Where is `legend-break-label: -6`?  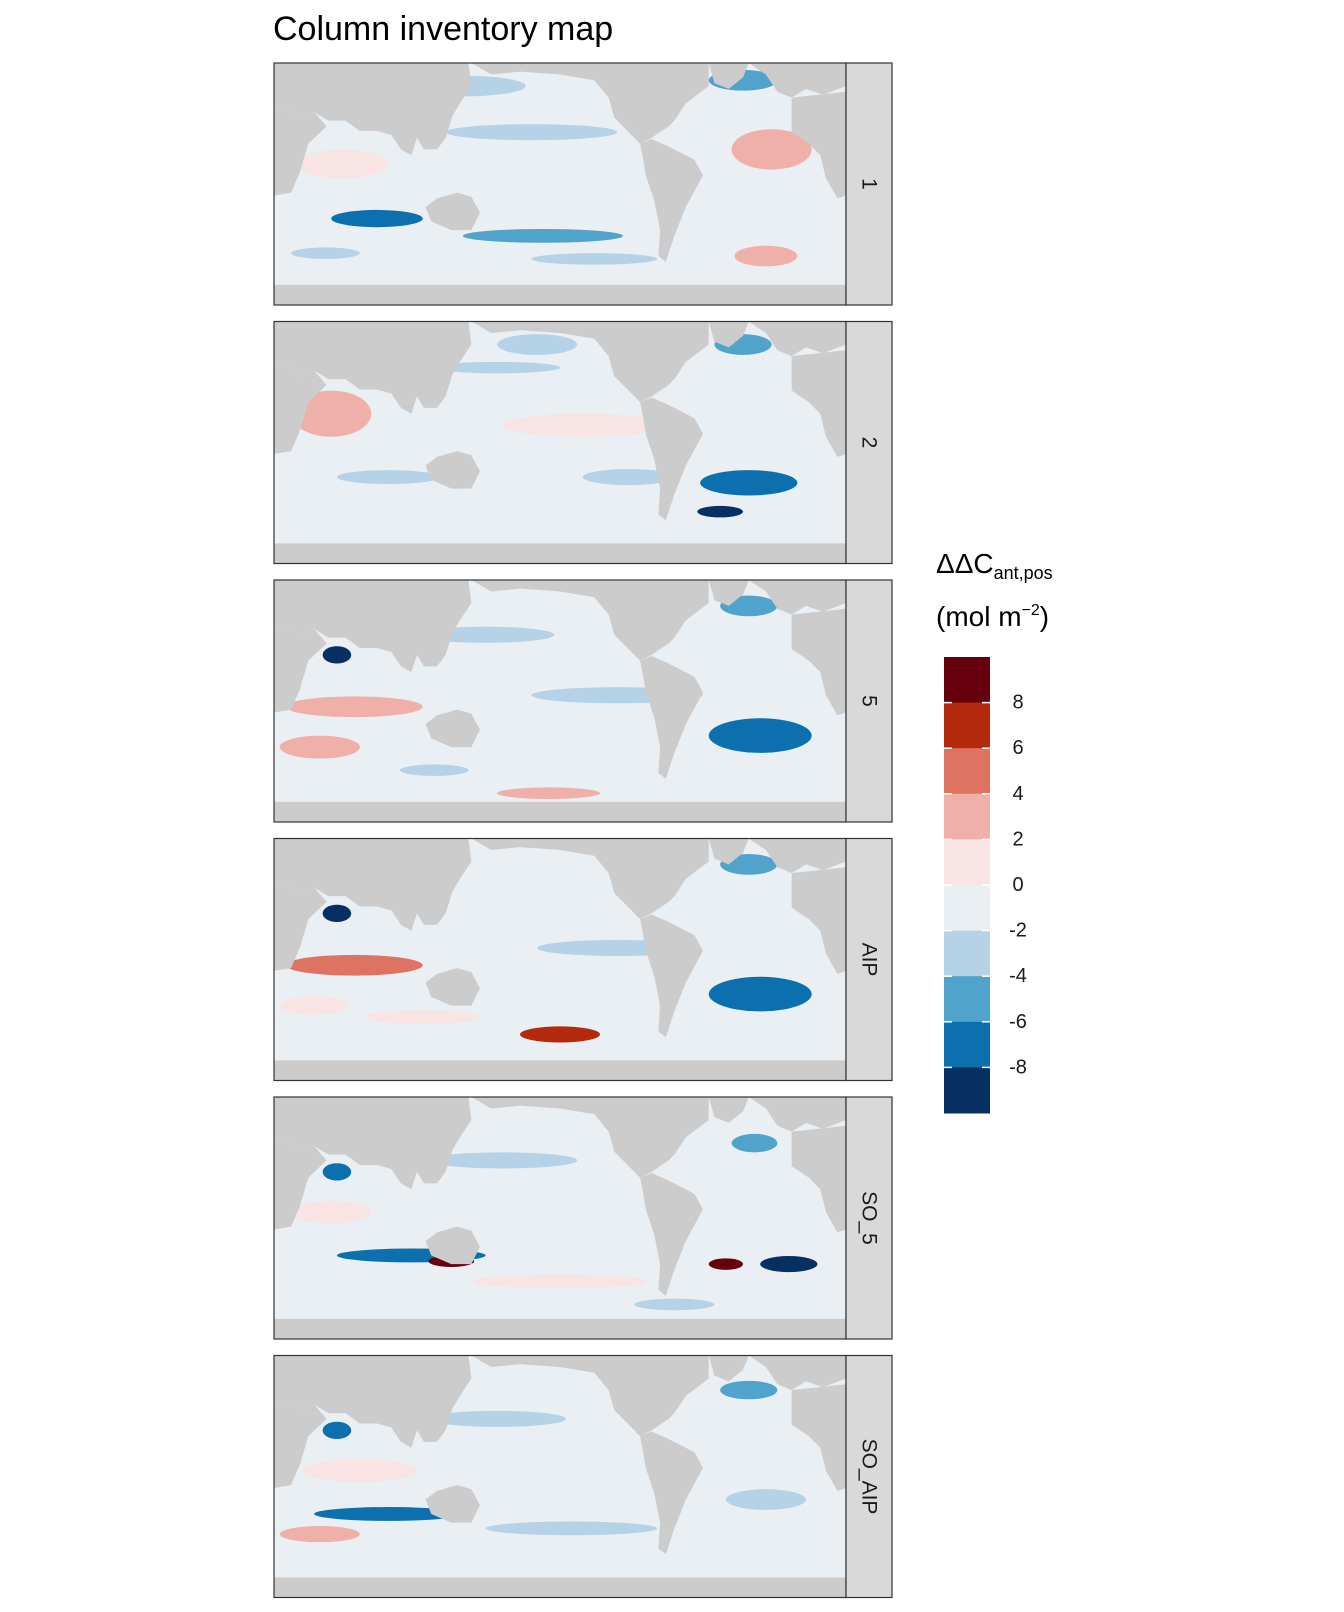
legend-break-label: -6 is located at coordinates (1018, 1022).